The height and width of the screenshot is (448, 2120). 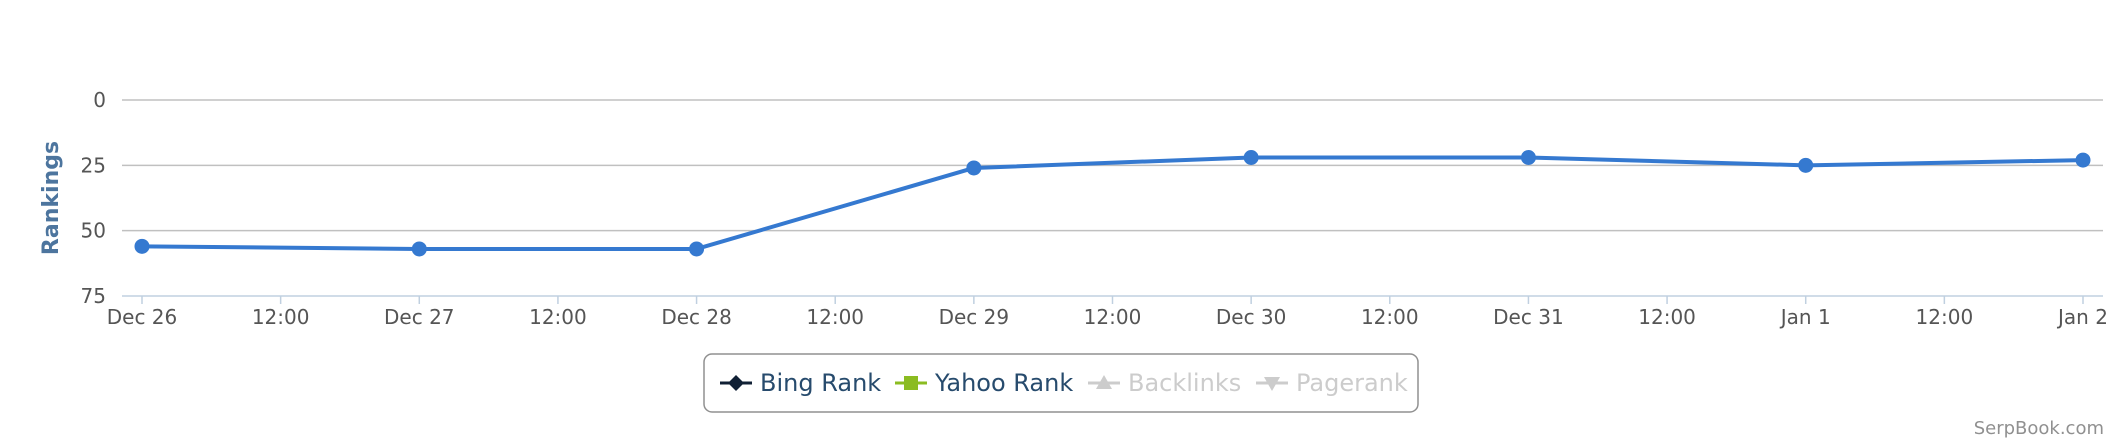 I want to click on x-tick-label: Jan 2, so click(x=2082, y=317).